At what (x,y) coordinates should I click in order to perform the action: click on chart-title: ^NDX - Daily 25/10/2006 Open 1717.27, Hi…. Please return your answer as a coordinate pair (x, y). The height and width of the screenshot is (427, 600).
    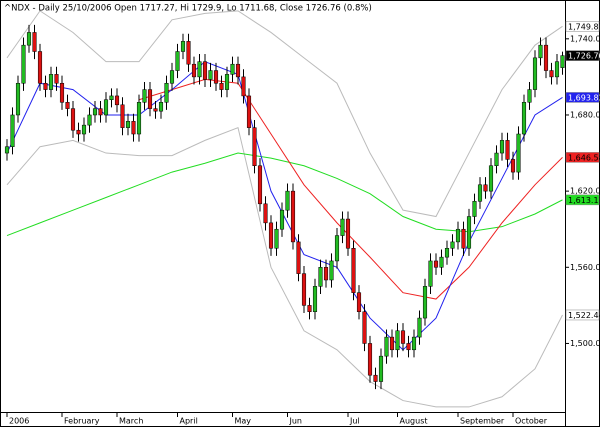
    Looking at the image, I should click on (188, 9).